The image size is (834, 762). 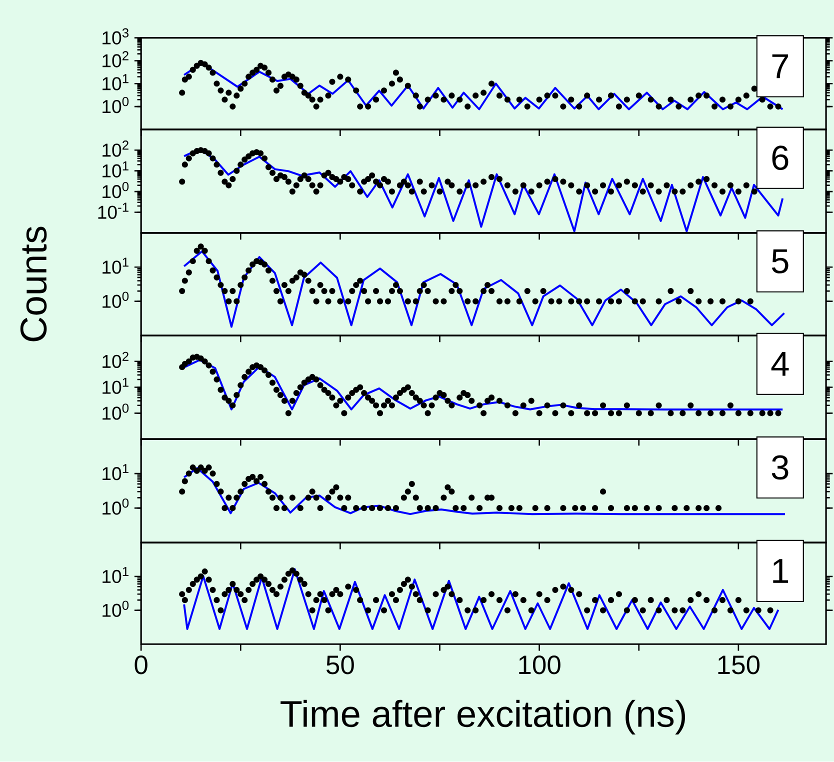 I want to click on y-tick-label: 10$^{3}$, so click(x=115, y=36).